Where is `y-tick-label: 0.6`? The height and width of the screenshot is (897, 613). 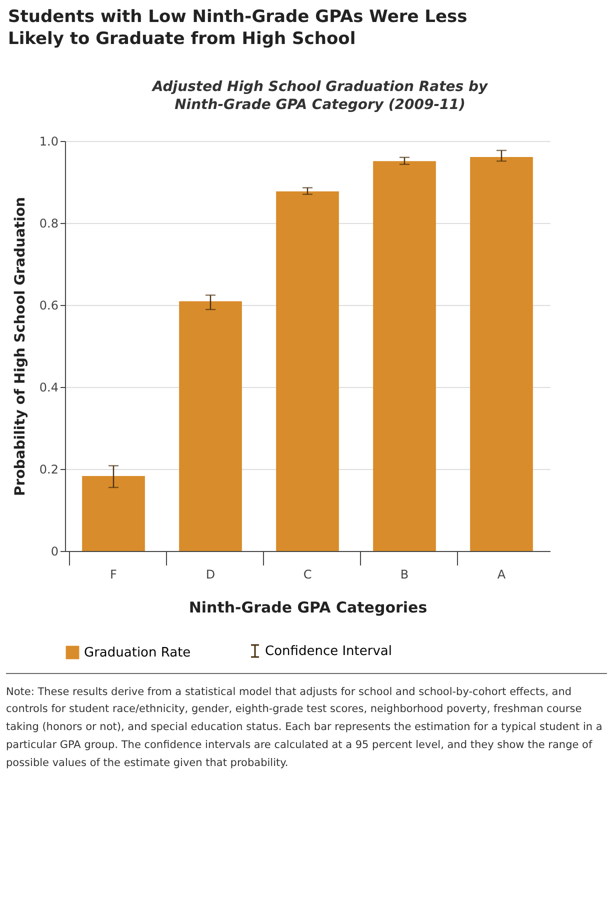 y-tick-label: 0.6 is located at coordinates (48, 305).